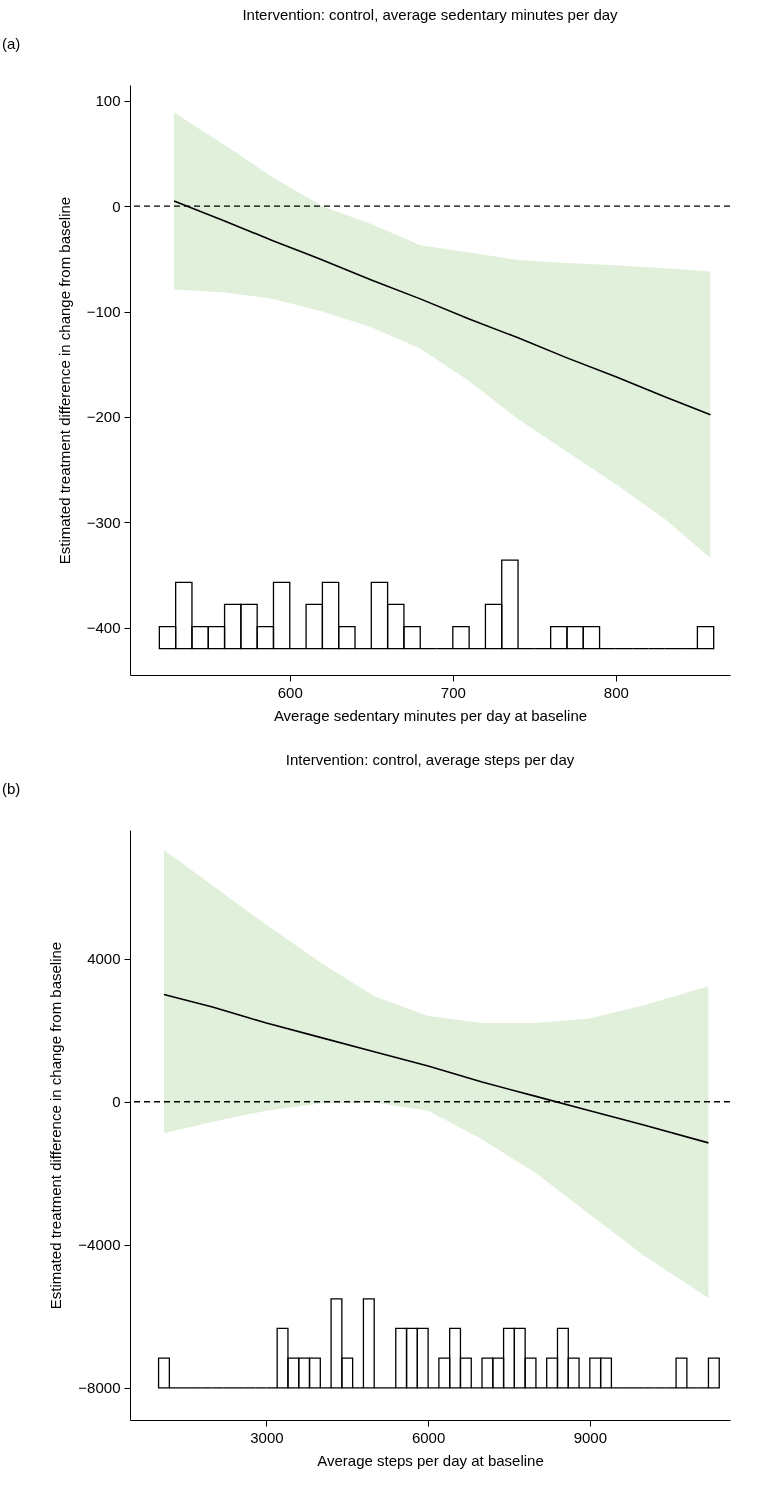 The image size is (757, 1499). What do you see at coordinates (103, 312) in the screenshot?
I see `y-tick-label: −100` at bounding box center [103, 312].